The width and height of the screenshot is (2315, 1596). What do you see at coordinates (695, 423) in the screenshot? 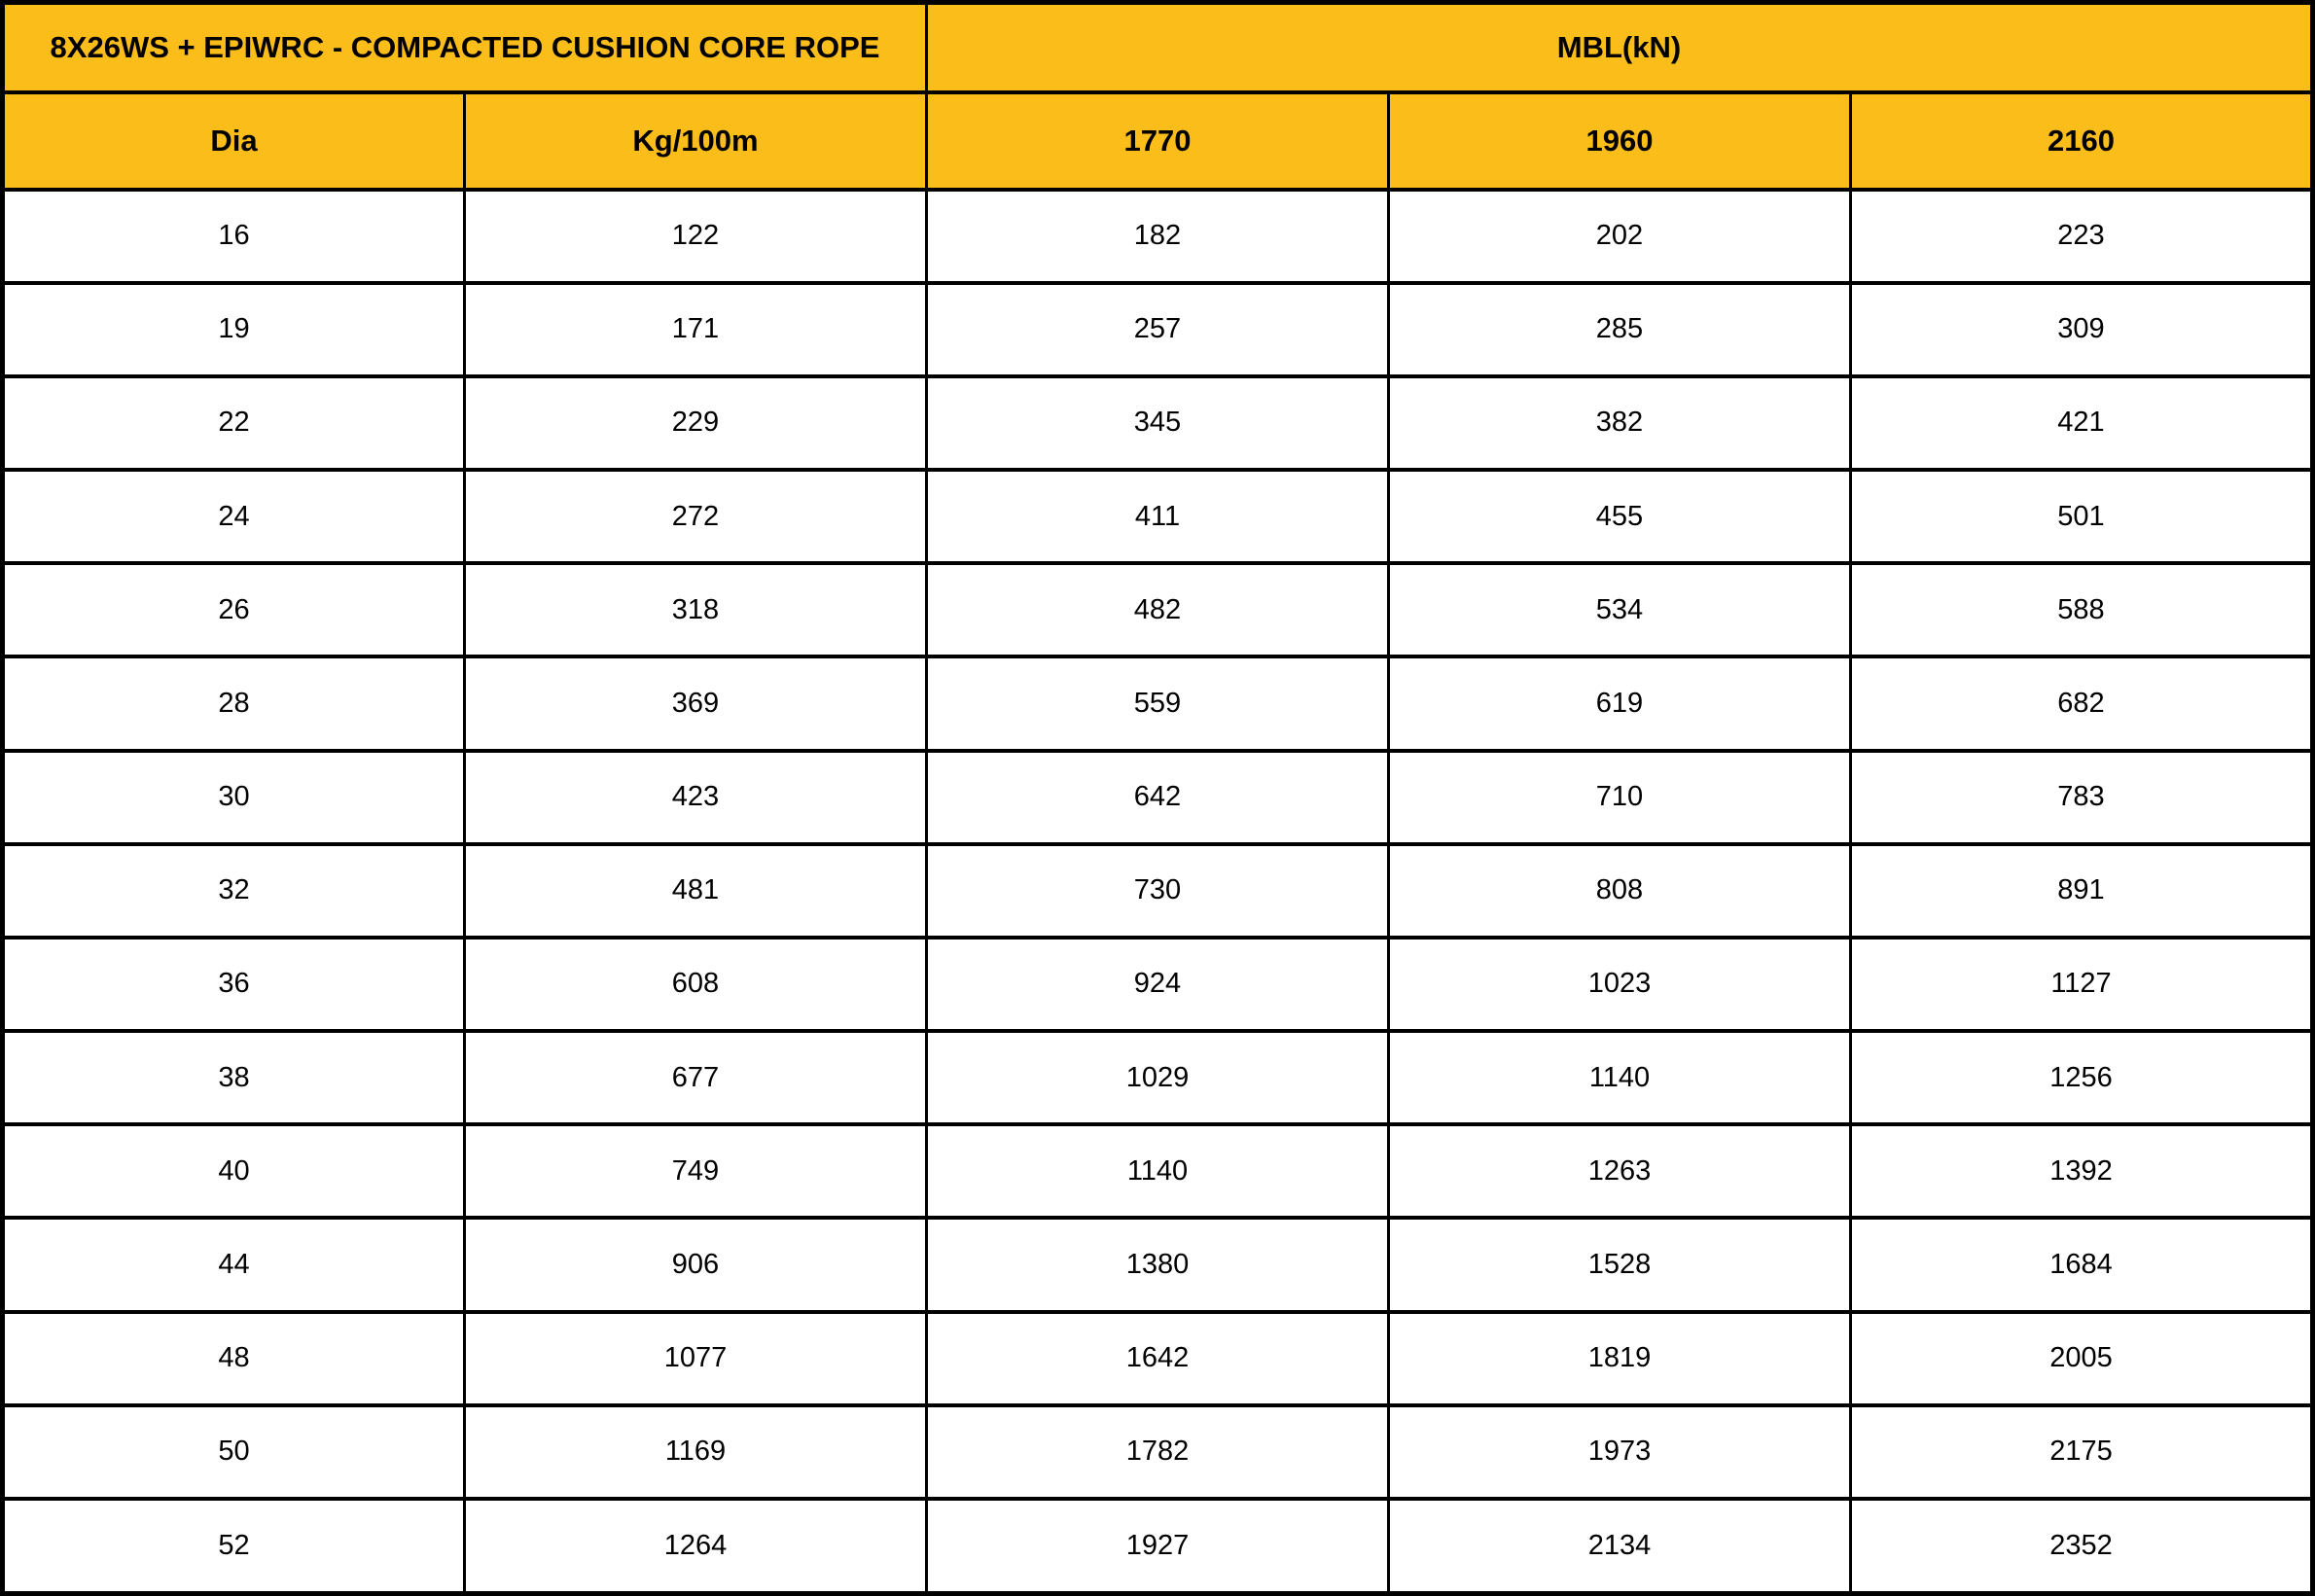
I see `table-cell: 229` at bounding box center [695, 423].